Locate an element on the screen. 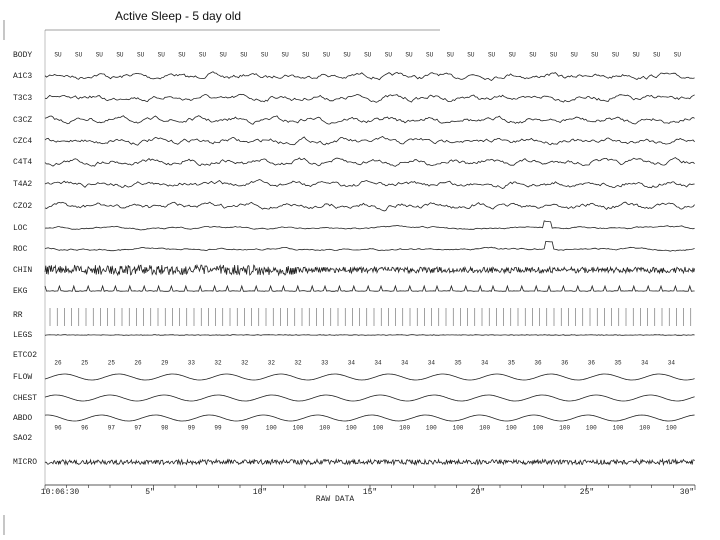 Image resolution: width=720 pixels, height=540 pixels. channel-label: A1C3 is located at coordinates (22, 76).